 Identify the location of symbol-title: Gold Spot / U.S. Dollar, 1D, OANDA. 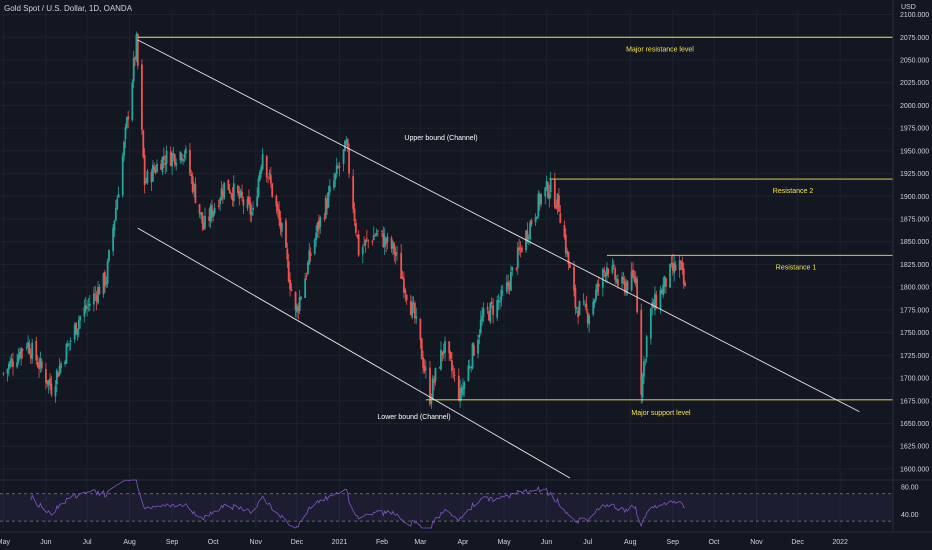
(68, 8).